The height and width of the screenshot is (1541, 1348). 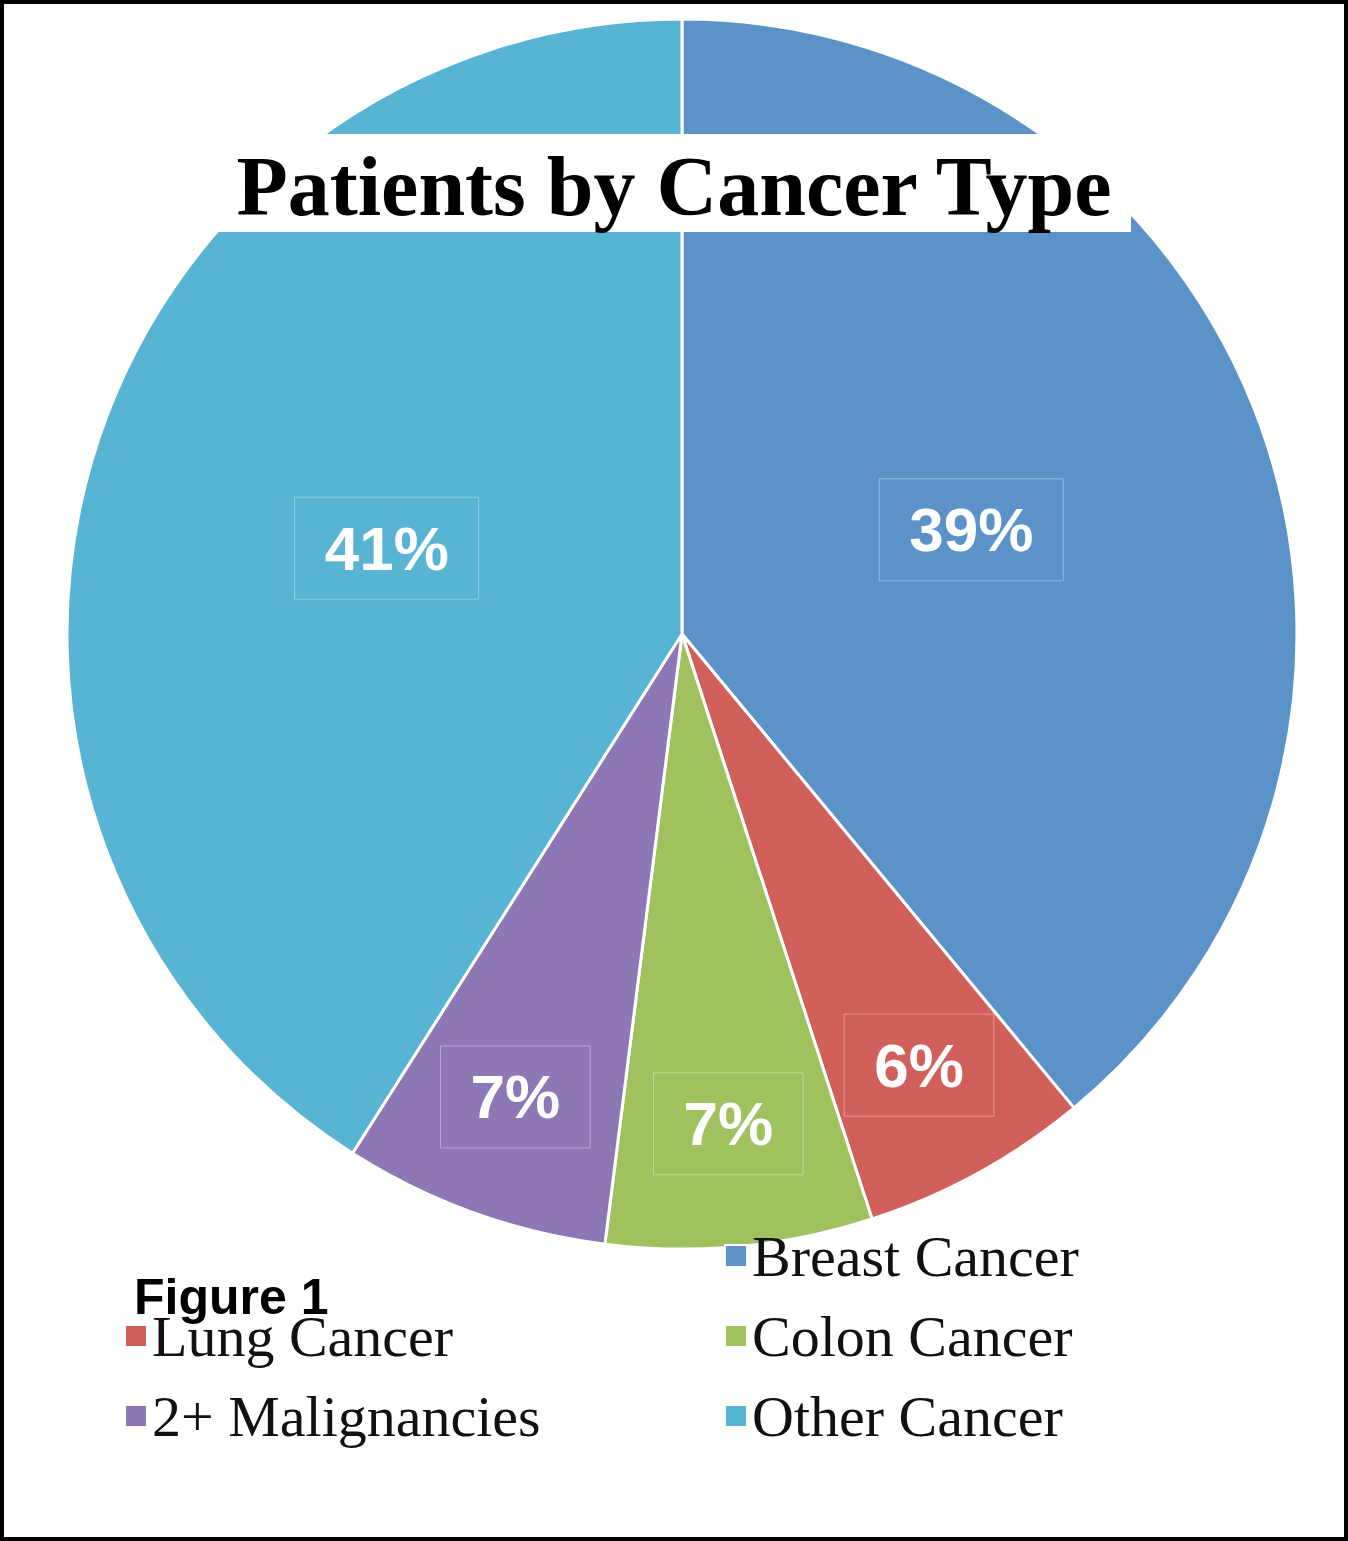 What do you see at coordinates (386, 548) in the screenshot?
I see `data-label: 41%` at bounding box center [386, 548].